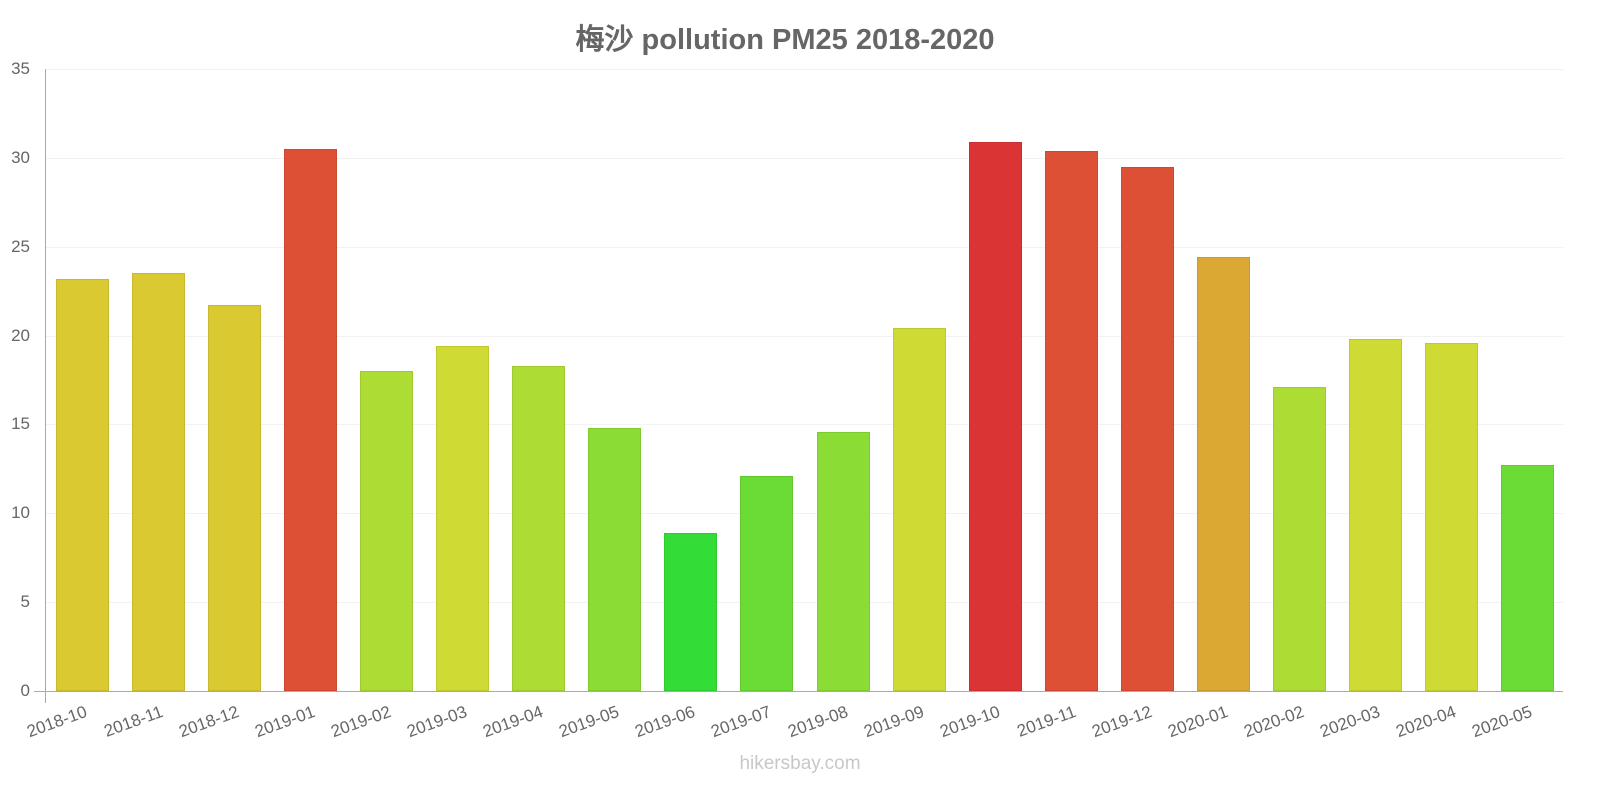  I want to click on y-tick-label: 25, so click(20, 246).